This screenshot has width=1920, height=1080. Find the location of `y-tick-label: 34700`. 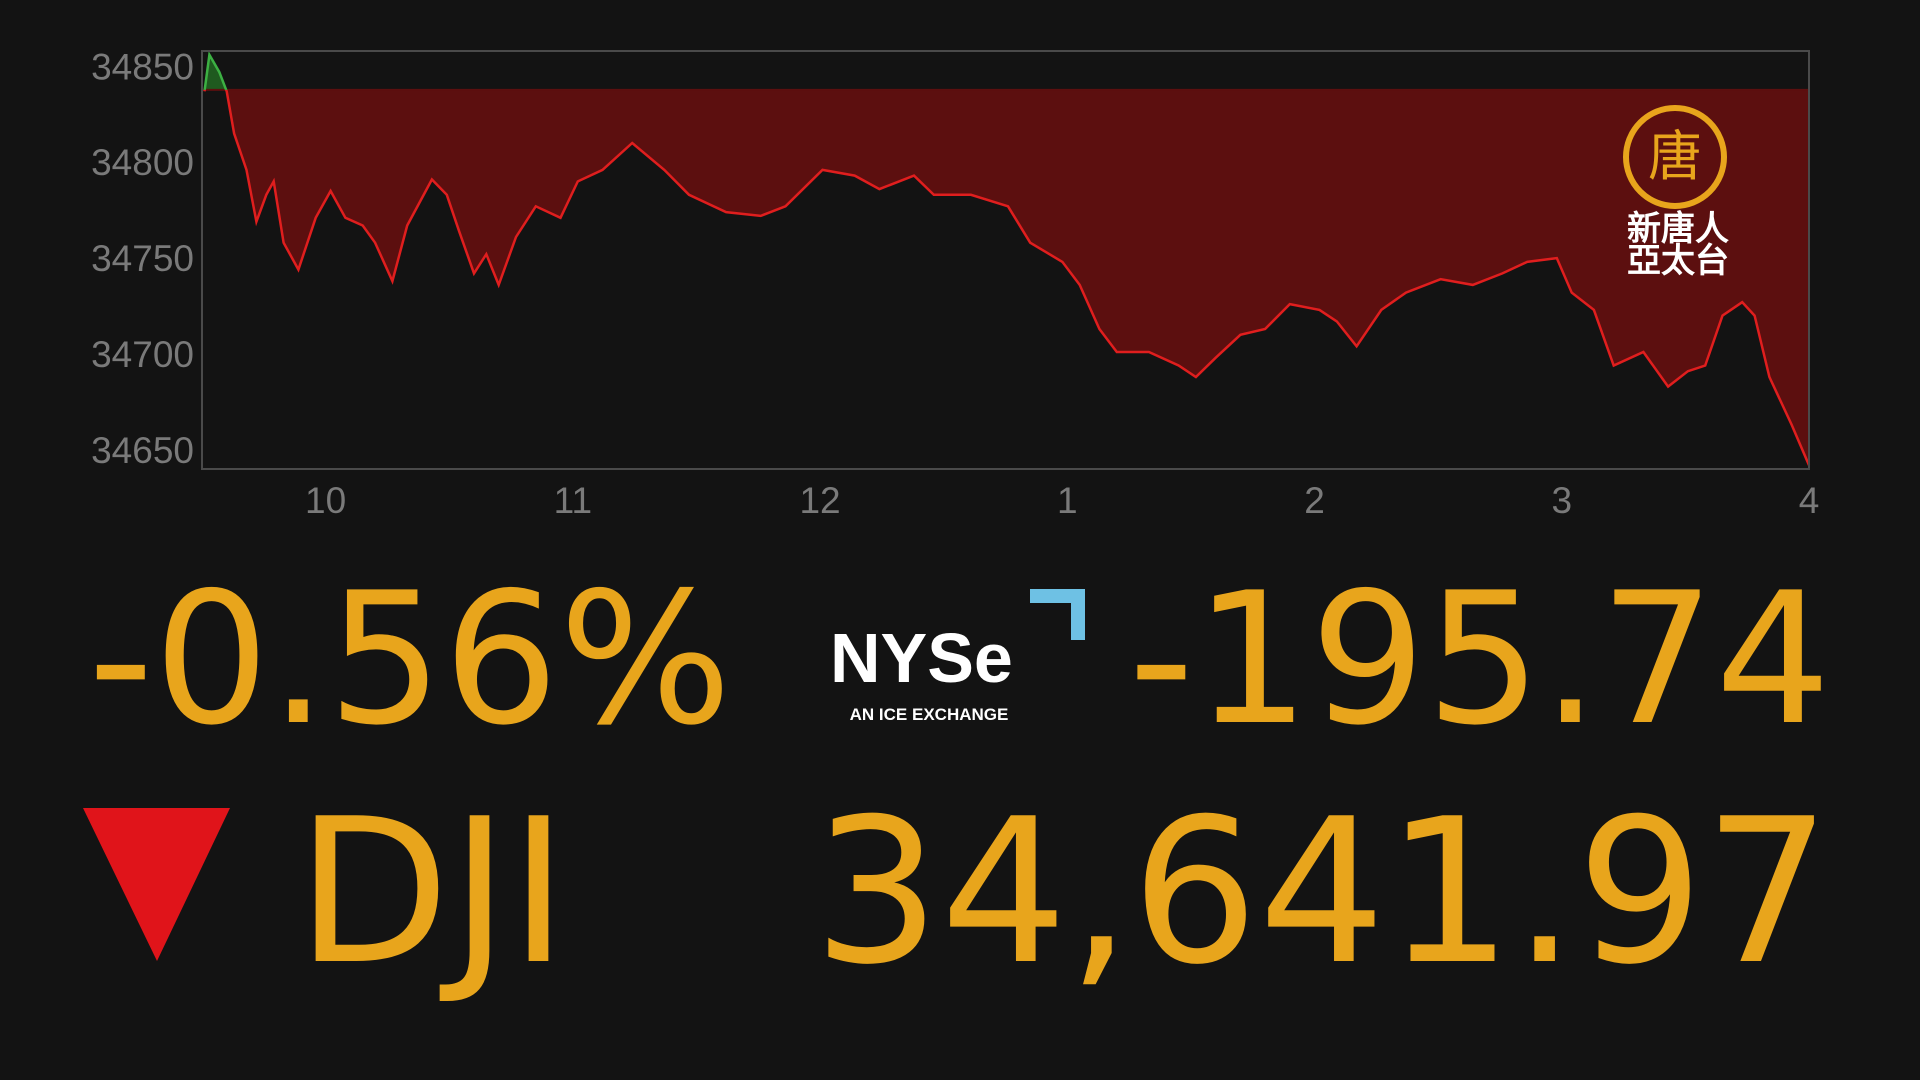

y-tick-label: 34700 is located at coordinates (142, 354).